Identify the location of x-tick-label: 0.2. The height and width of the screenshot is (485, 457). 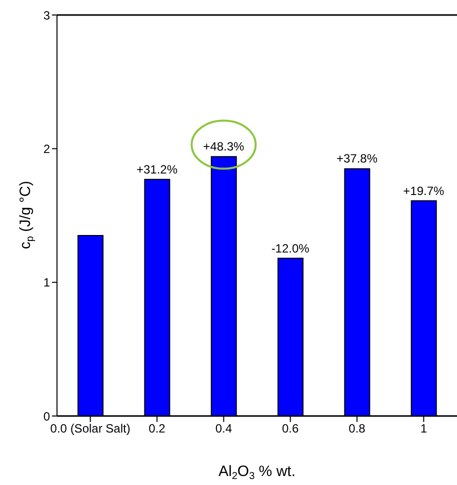
(157, 429).